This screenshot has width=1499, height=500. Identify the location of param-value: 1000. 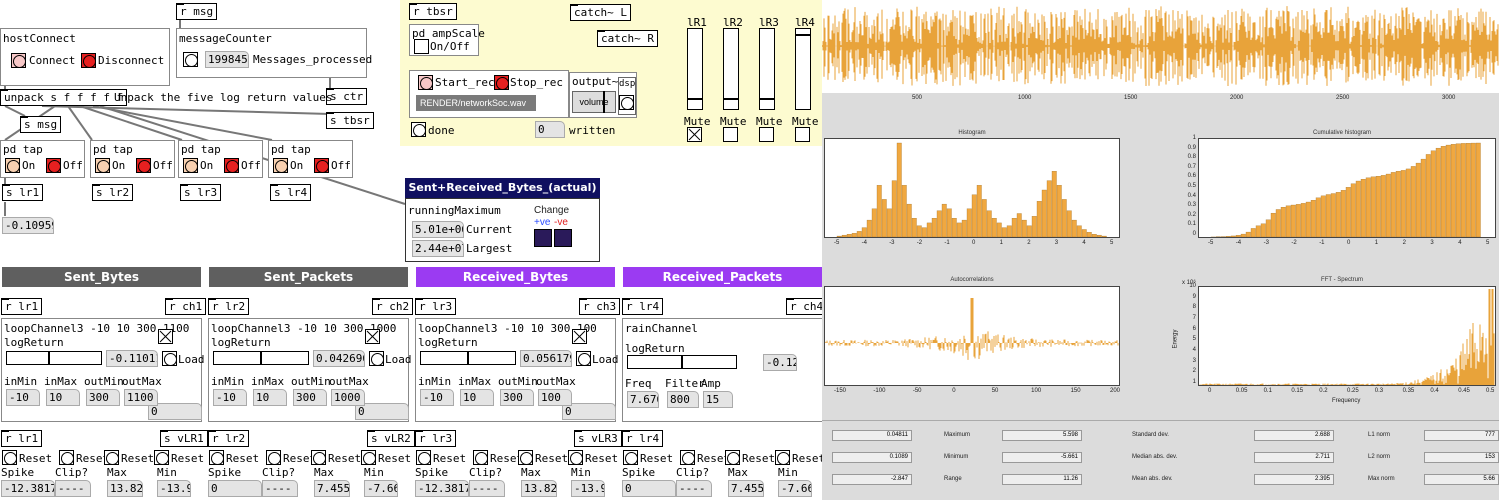
(348, 397).